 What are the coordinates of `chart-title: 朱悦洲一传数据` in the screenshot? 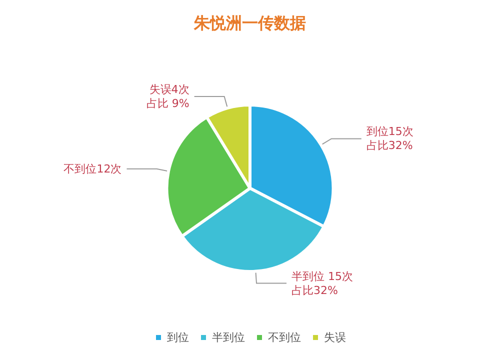 It's located at (249, 23).